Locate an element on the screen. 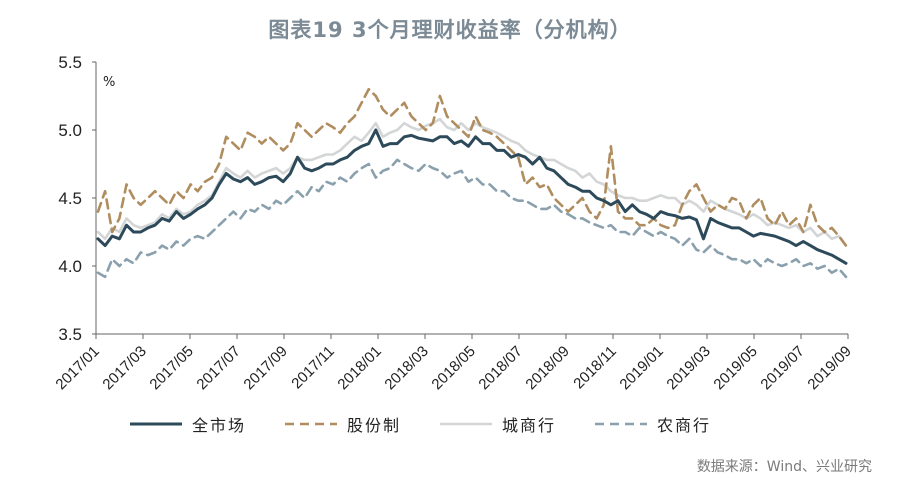  source-note: 数据来源：Wind、兴业研究 is located at coordinates (784, 467).